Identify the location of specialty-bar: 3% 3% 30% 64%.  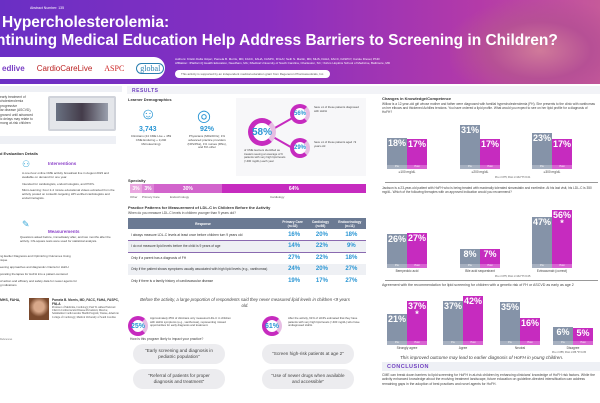
(248, 188).